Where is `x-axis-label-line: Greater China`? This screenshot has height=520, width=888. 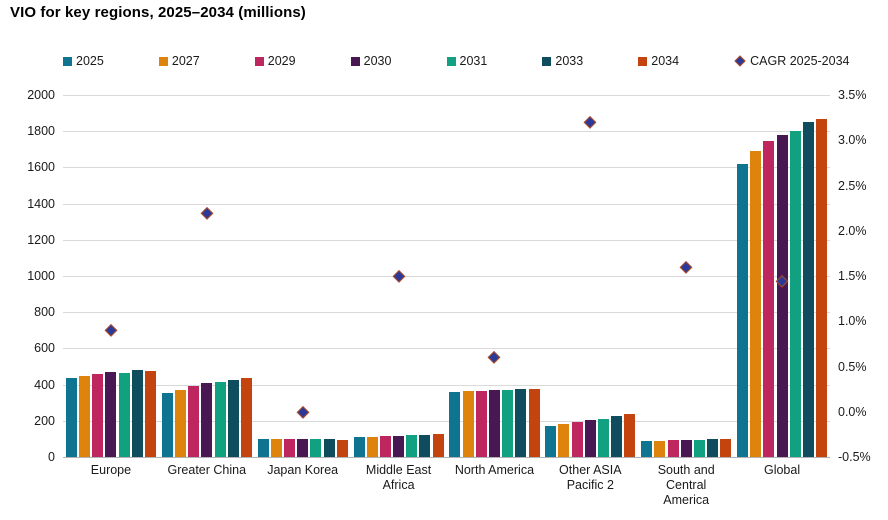 x-axis-label-line: Greater China is located at coordinates (207, 470).